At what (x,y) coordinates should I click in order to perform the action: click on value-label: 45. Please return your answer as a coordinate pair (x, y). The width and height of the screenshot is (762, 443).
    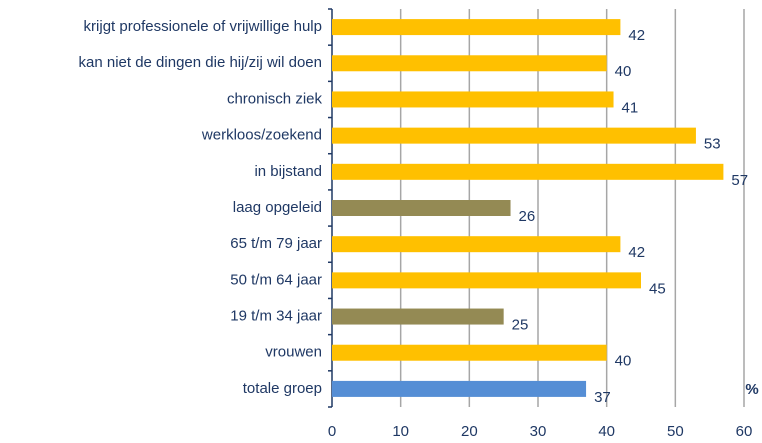
    Looking at the image, I should click on (657, 288).